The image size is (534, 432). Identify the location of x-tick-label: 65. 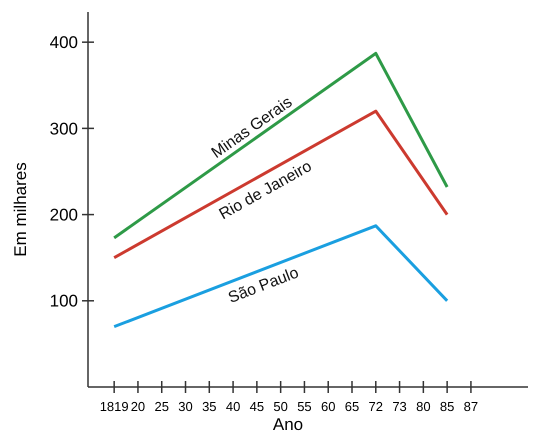
(352, 406).